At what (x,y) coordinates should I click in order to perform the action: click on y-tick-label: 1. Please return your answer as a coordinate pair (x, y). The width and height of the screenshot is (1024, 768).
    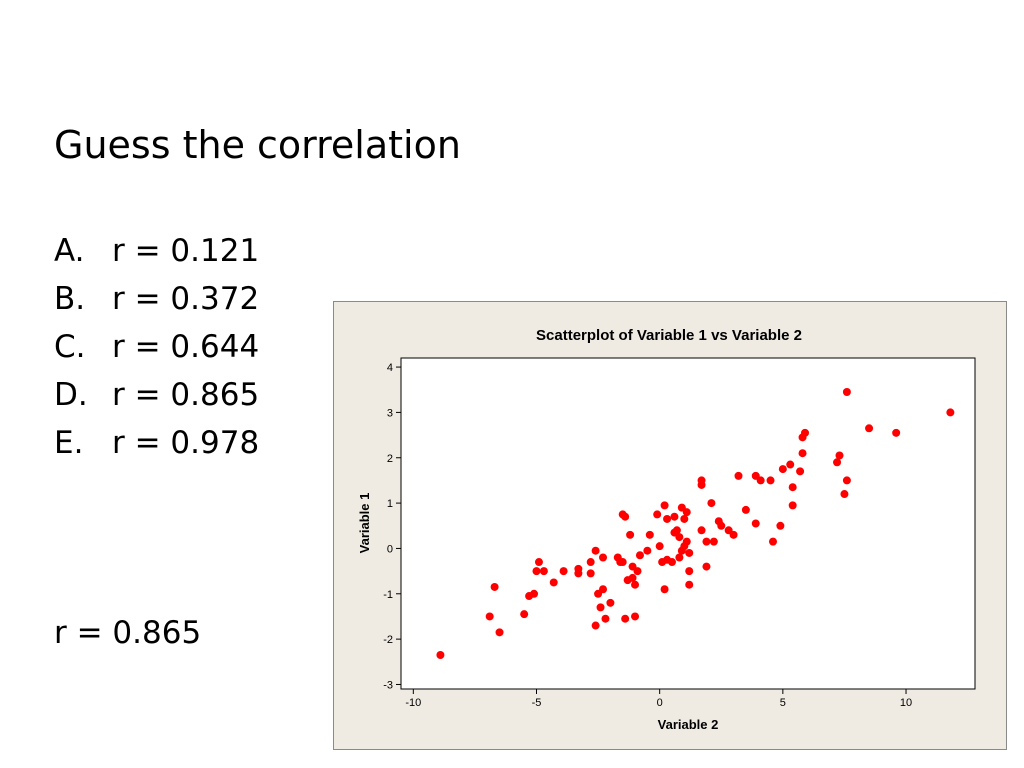
    Looking at the image, I should click on (390, 504).